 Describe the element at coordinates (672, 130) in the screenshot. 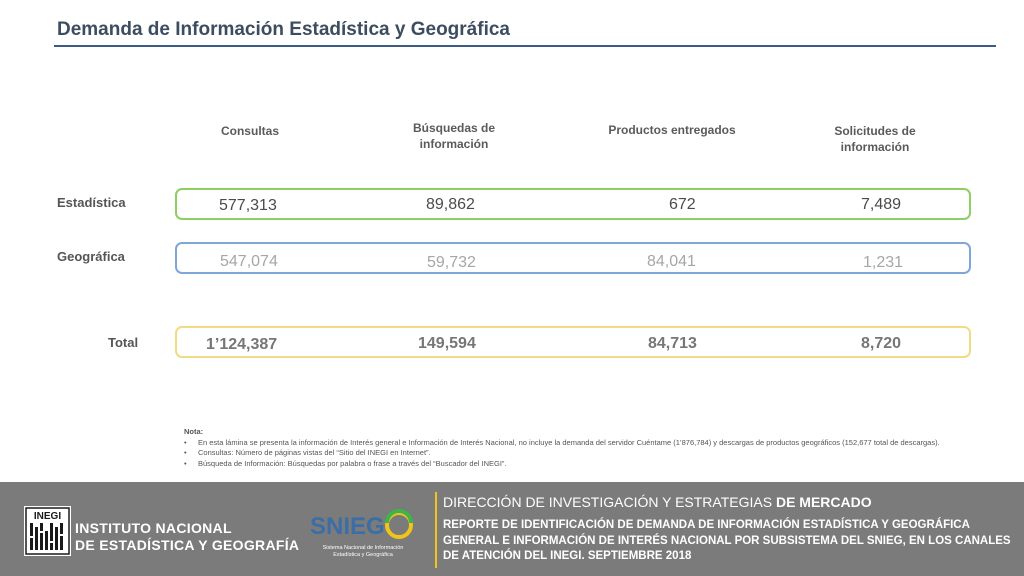

I see `column-header-productos: Productos entregados` at that location.